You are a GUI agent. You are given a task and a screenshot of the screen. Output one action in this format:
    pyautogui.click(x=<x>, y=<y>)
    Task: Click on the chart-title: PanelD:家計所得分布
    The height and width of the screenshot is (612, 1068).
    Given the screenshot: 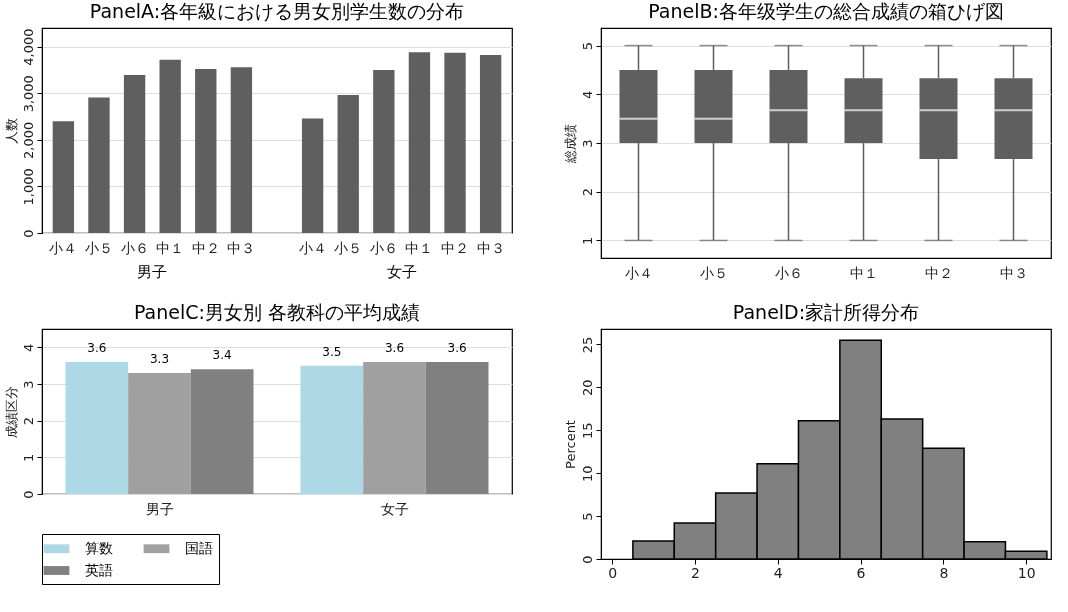 What is the action you would take?
    pyautogui.click(x=826, y=312)
    